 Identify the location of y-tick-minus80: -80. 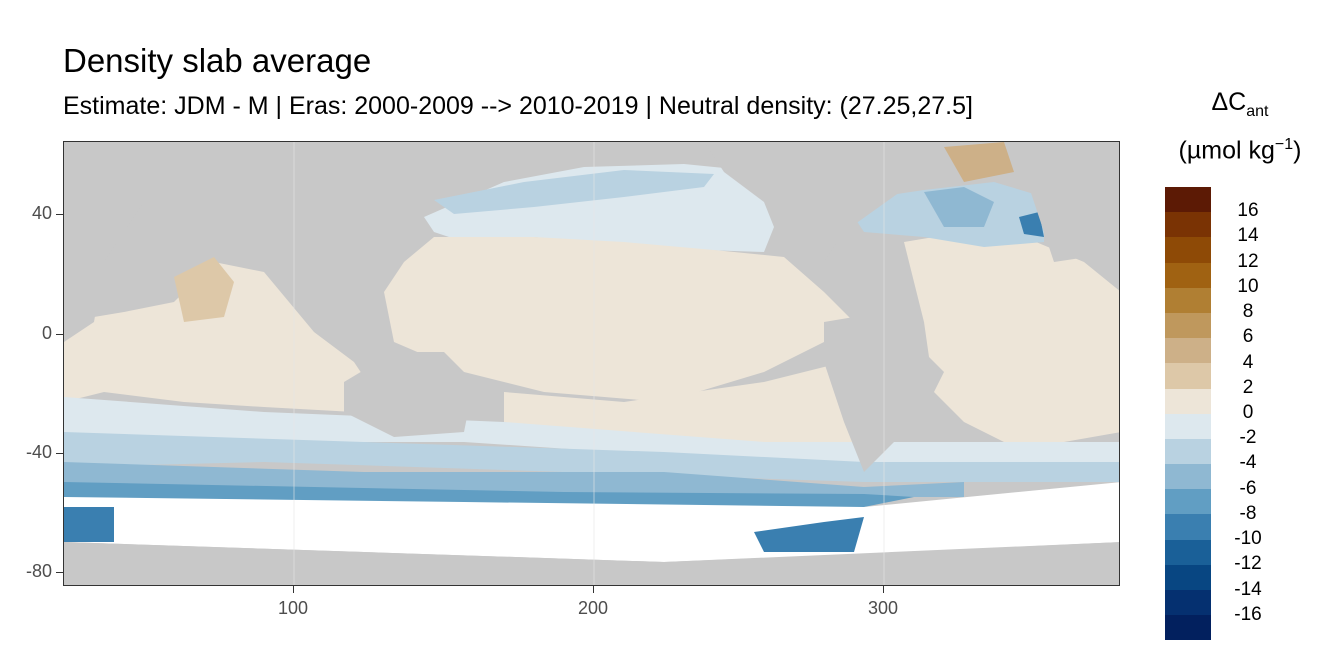
(38, 571).